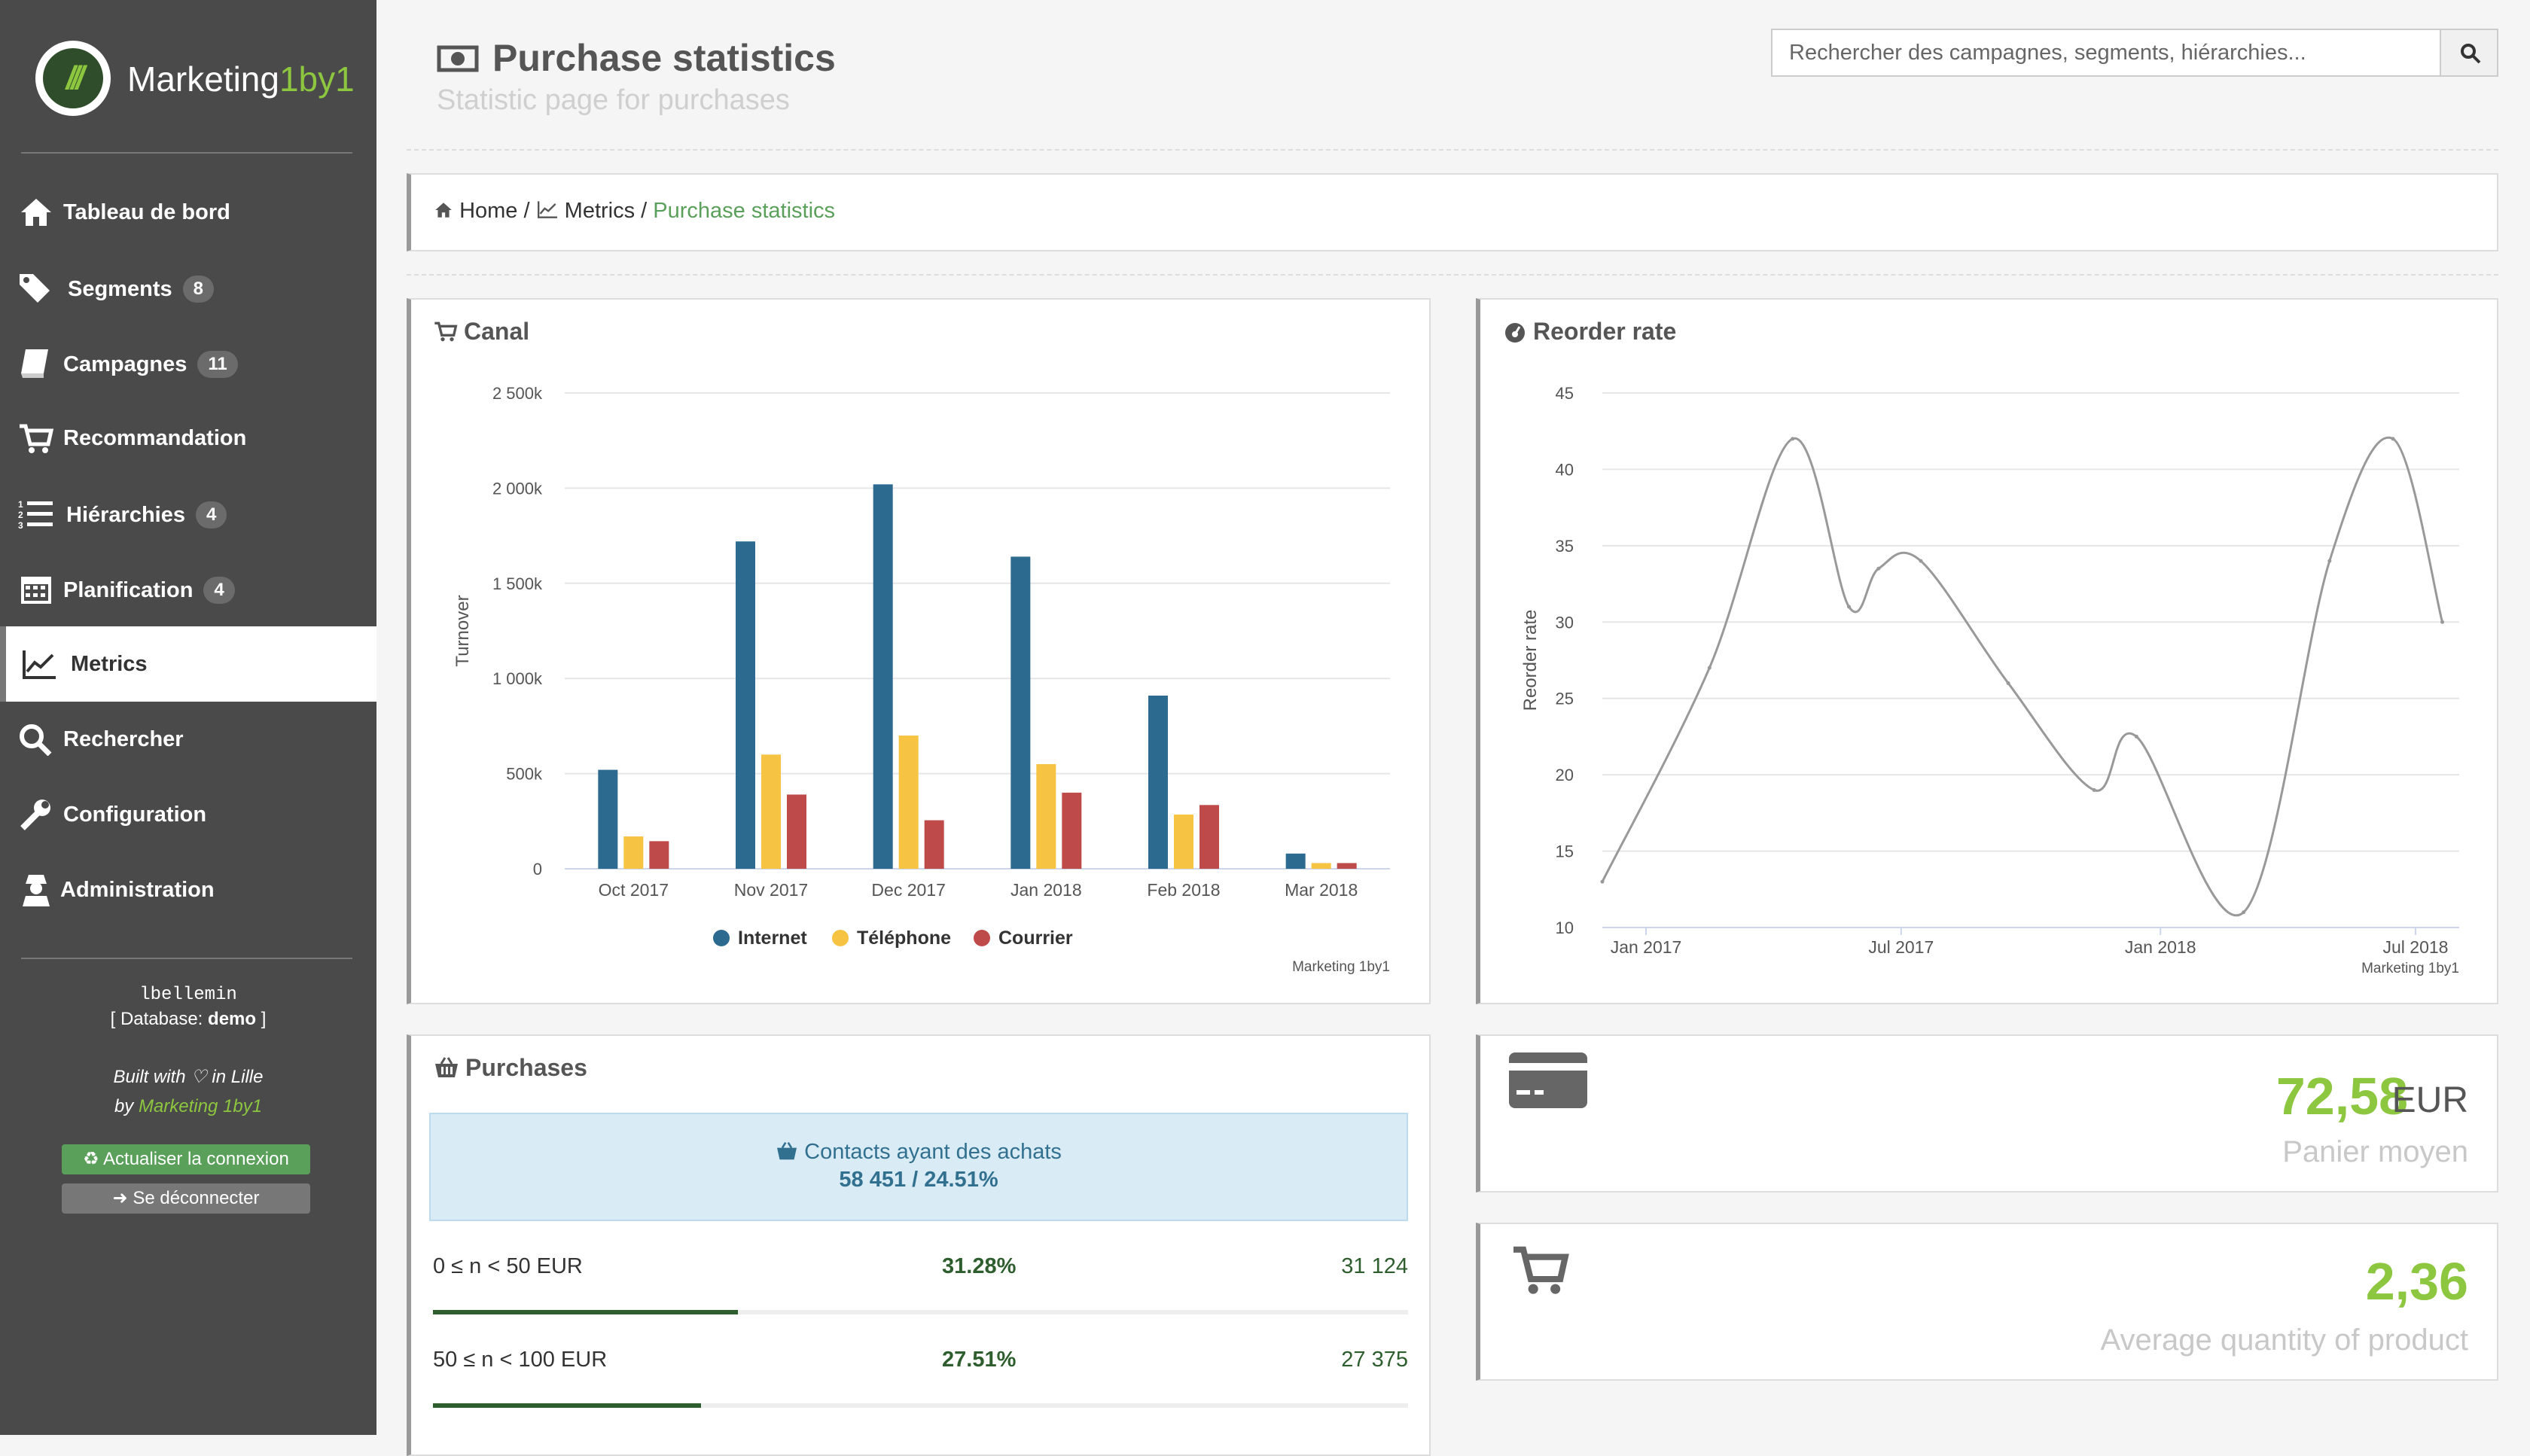 This screenshot has width=2530, height=1456. What do you see at coordinates (1987, 1113) in the screenshot?
I see `average-basket-panel: 72,58 EUR Panier moyen` at bounding box center [1987, 1113].